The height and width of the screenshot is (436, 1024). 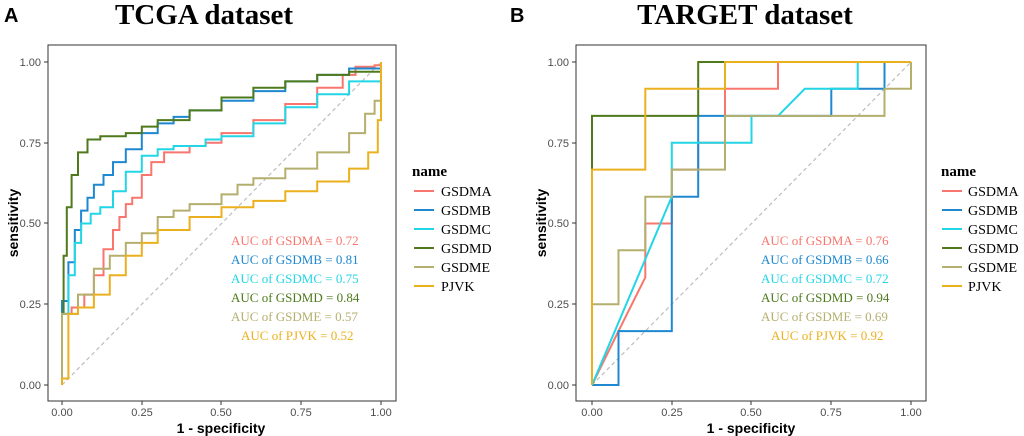 What do you see at coordinates (30, 305) in the screenshot?
I see `panel-a-y-tick-label: 0.25` at bounding box center [30, 305].